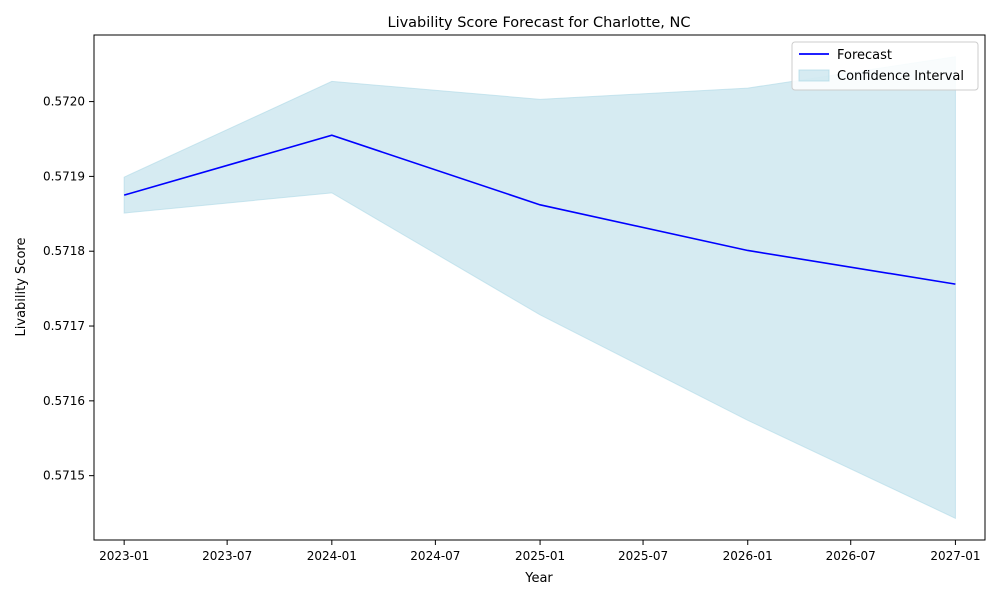 Image resolution: width=1000 pixels, height=600 pixels. What do you see at coordinates (21, 287) in the screenshot?
I see `y-axis-label: Livability Score` at bounding box center [21, 287].